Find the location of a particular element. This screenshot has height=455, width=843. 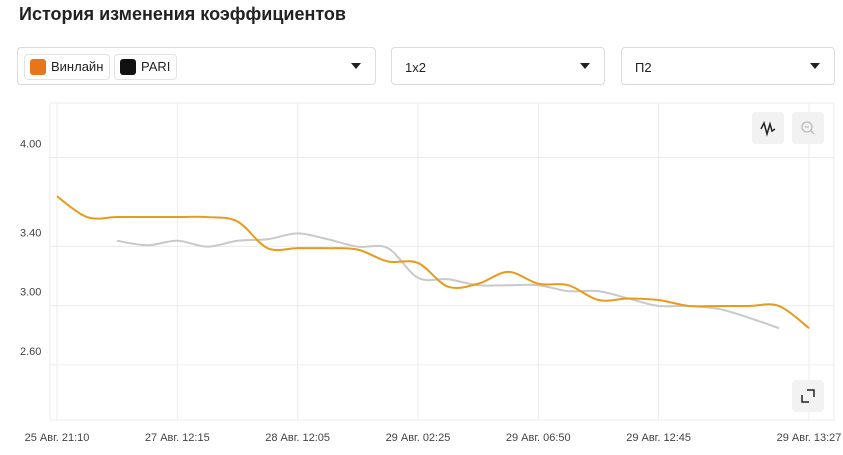

zoom-button is located at coordinates (808, 128).